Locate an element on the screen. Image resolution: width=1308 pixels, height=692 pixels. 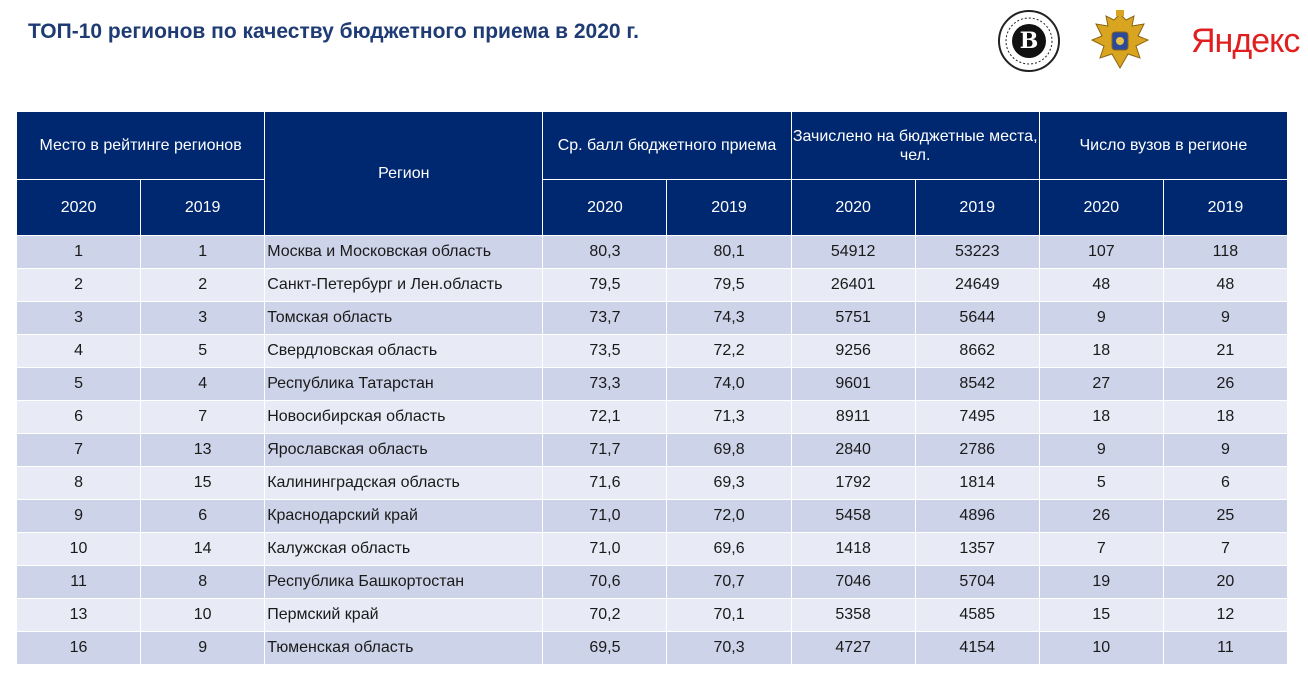
cell-region: Томская область is located at coordinates (404, 318).